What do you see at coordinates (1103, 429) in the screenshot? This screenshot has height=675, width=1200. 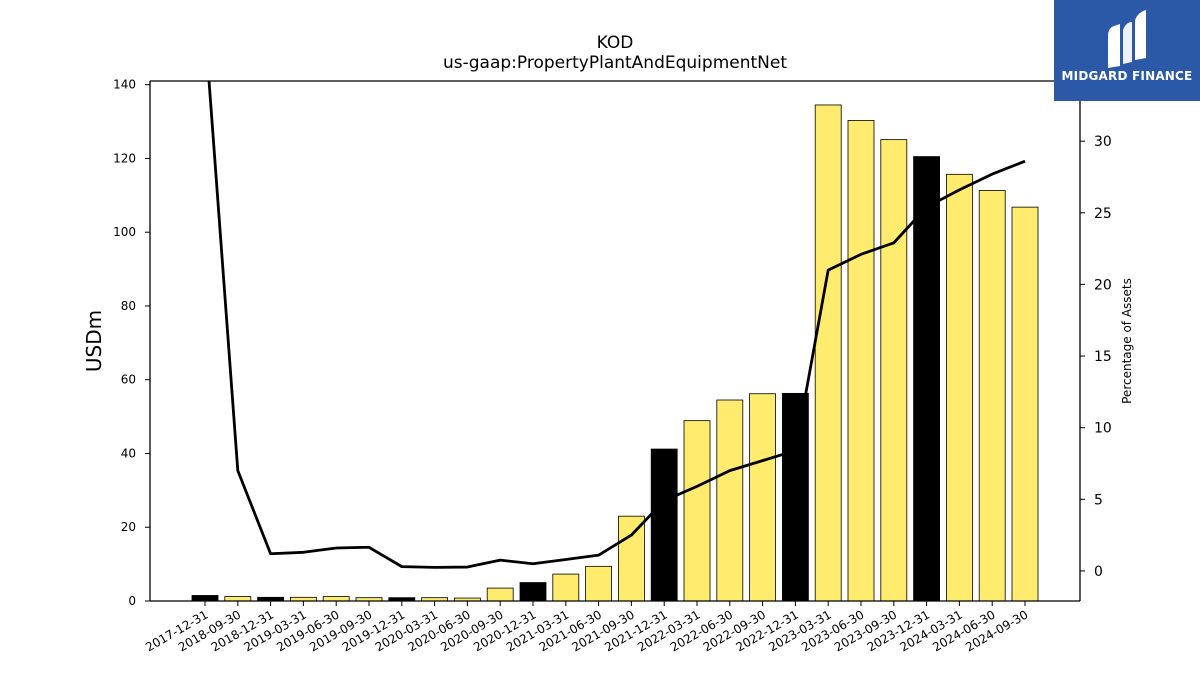 I see `y2-tick-label: 10` at bounding box center [1103, 429].